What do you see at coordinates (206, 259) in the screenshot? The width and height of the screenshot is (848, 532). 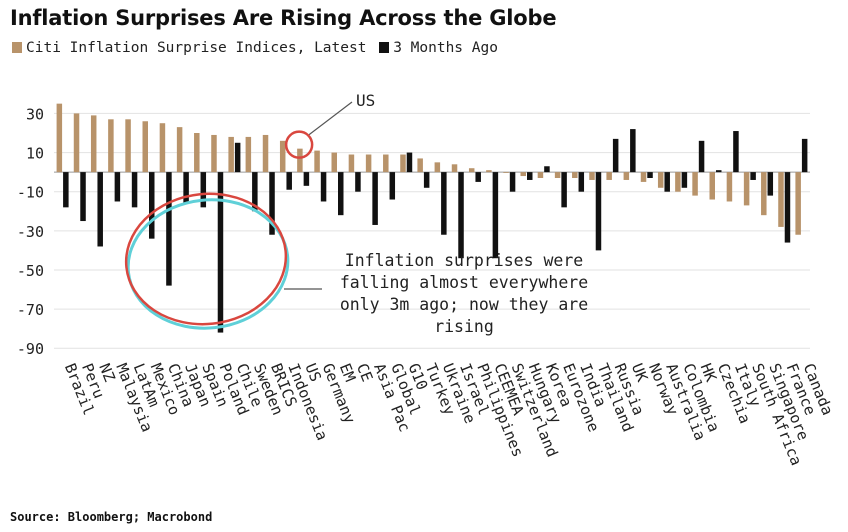 I see `highlight-ellipse-red` at bounding box center [206, 259].